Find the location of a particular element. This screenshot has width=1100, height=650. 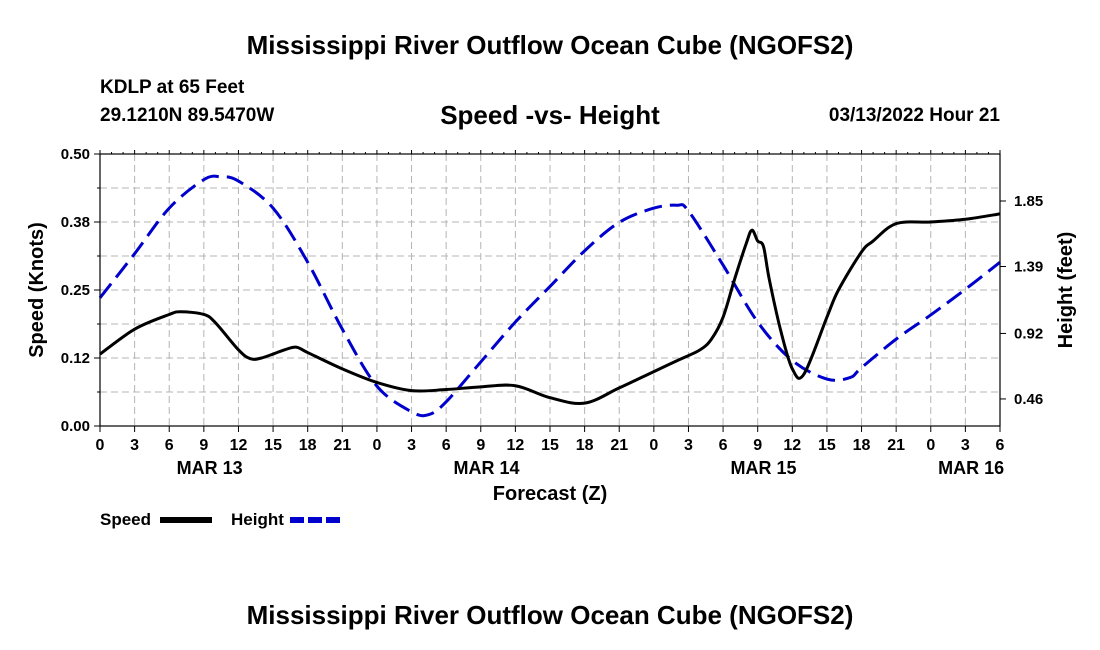

x-axis-label: Forecast (Z) is located at coordinates (550, 494).